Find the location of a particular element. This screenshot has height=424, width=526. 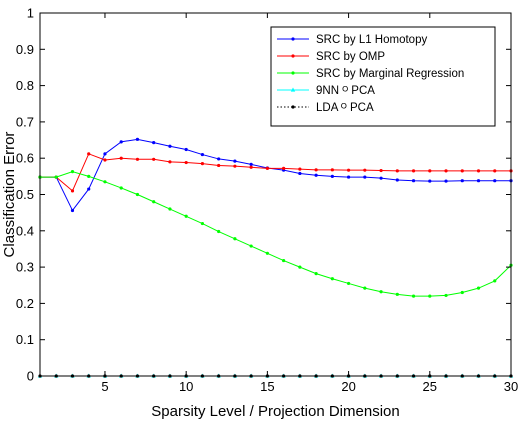

legend-item: SRC by L1 Homotopy is located at coordinates (352, 40).